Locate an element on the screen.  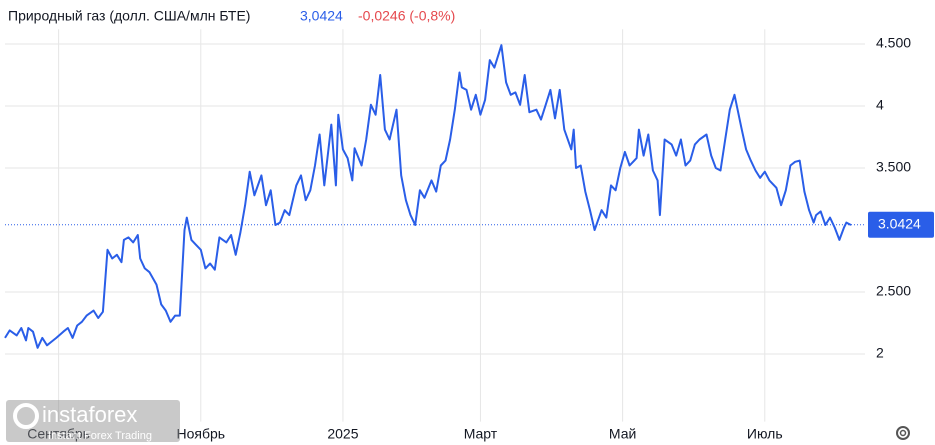
y-tick-label: 3.500 is located at coordinates (893, 167).